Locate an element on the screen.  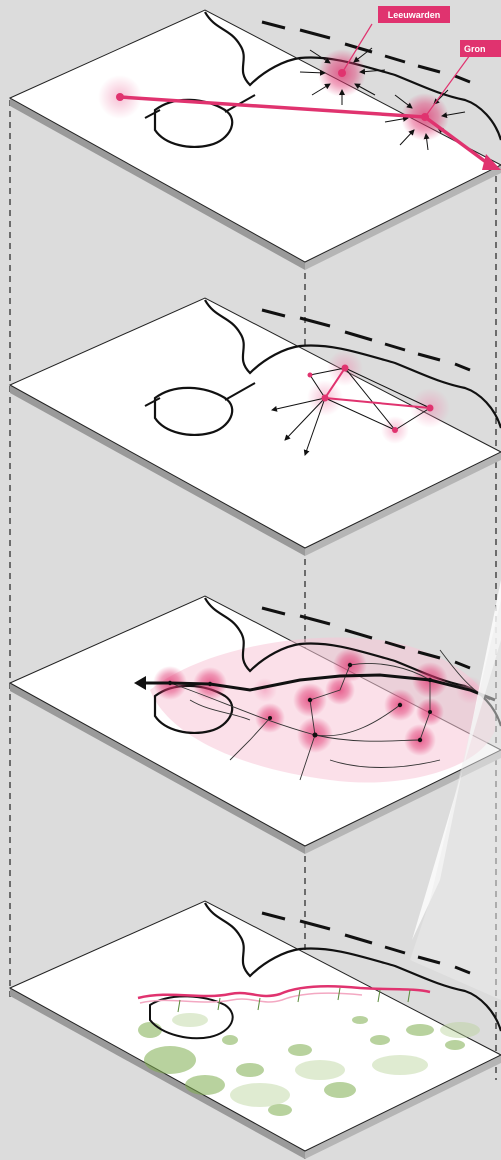
label-box-leeuwarden is located at coordinates (414, 14).